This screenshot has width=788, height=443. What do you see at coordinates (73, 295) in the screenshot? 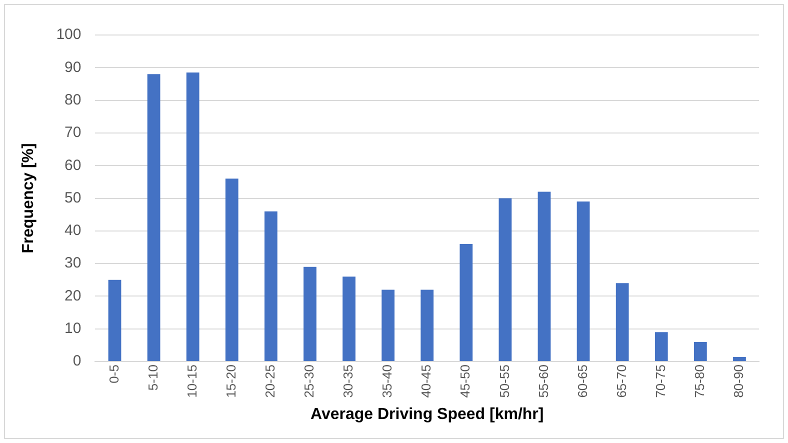
I see `y-tick-label: 20` at bounding box center [73, 295].